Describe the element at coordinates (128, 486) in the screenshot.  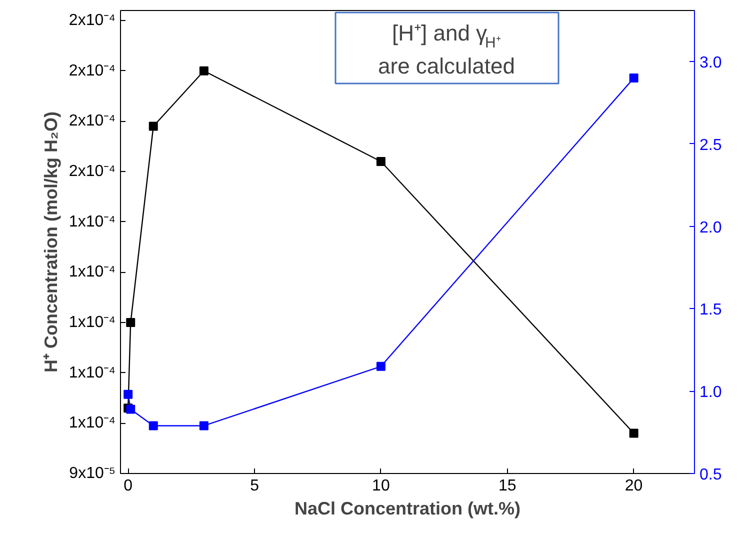
I see `x-tick-label: 0` at that location.